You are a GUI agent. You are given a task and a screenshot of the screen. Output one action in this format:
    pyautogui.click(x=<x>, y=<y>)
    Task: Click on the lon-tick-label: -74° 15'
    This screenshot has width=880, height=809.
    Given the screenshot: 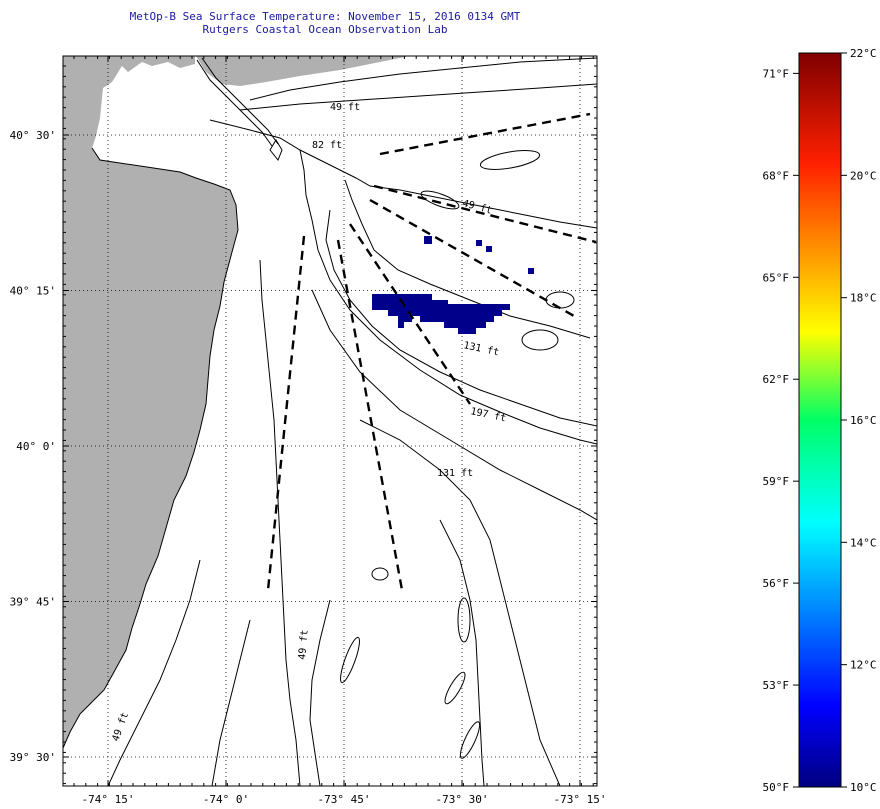 What is the action you would take?
    pyautogui.click(x=108, y=799)
    